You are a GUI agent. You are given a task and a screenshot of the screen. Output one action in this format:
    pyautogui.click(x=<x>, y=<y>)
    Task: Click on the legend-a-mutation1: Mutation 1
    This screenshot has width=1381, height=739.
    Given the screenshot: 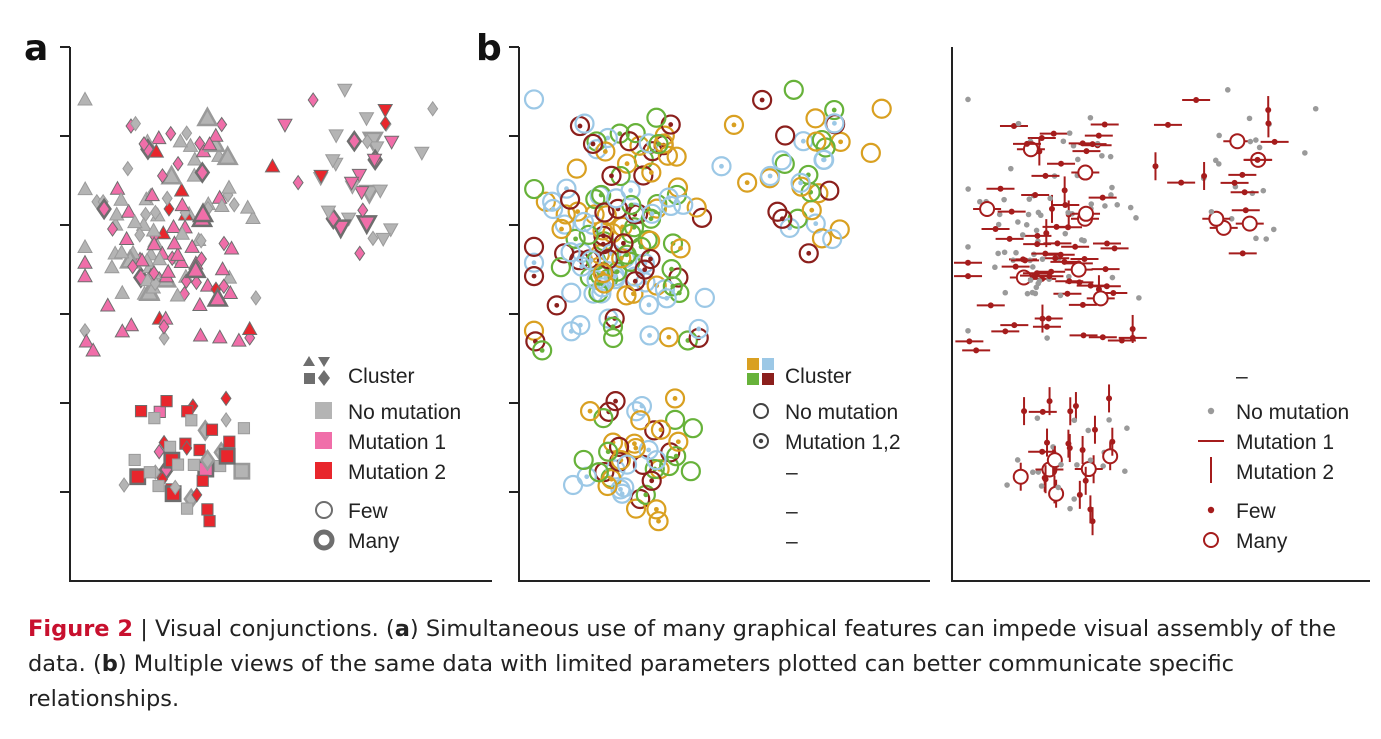 What is the action you would take?
    pyautogui.click(x=397, y=442)
    